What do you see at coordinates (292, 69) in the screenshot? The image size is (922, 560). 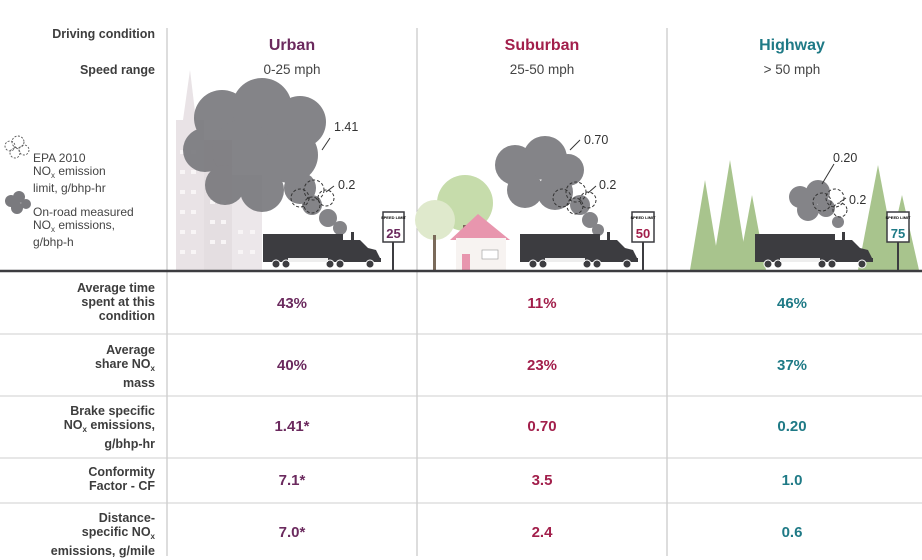 I see `speed-range-urban: 0-25 mph` at bounding box center [292, 69].